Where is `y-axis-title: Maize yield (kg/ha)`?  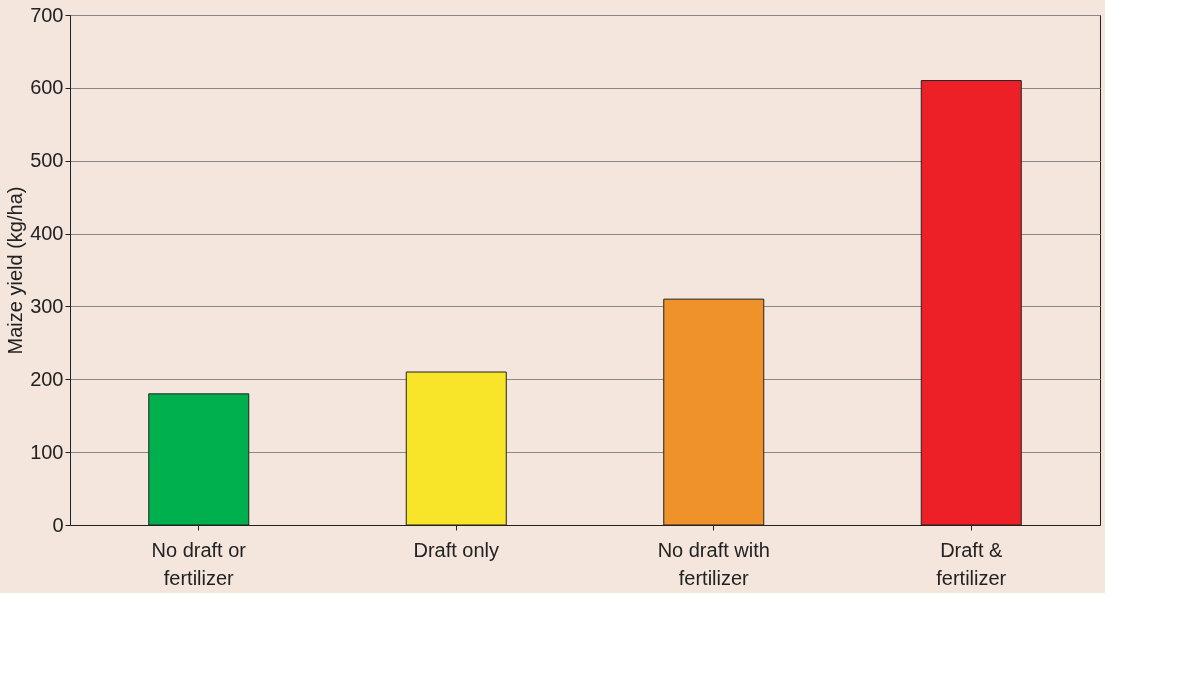
y-axis-title: Maize yield (kg/ha) is located at coordinates (15, 270).